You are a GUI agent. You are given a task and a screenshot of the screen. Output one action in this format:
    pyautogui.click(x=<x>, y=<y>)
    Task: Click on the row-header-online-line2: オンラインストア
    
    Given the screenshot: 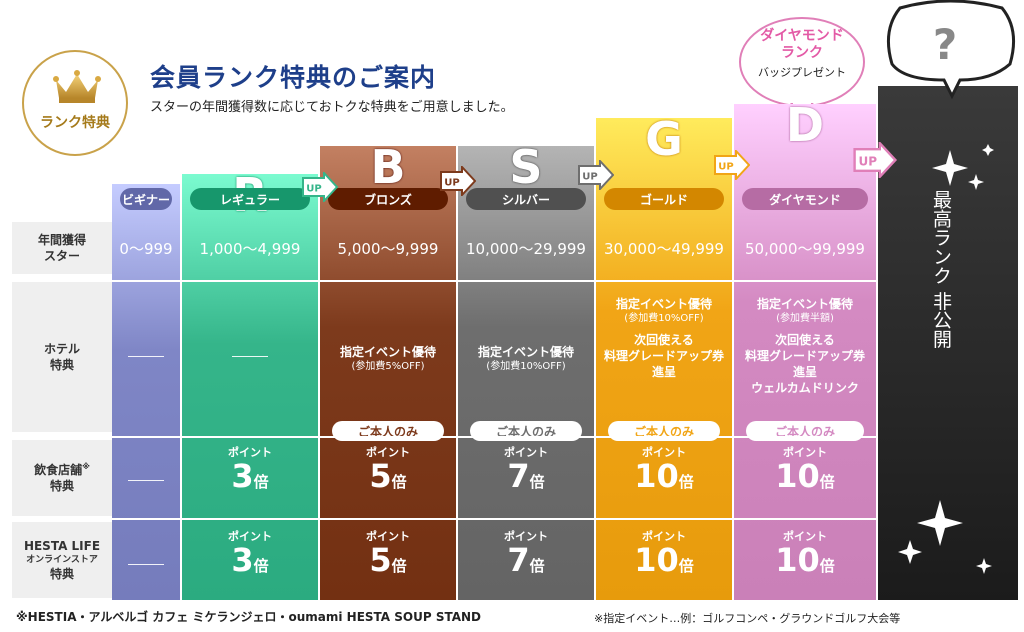 What is the action you would take?
    pyautogui.click(x=62, y=559)
    